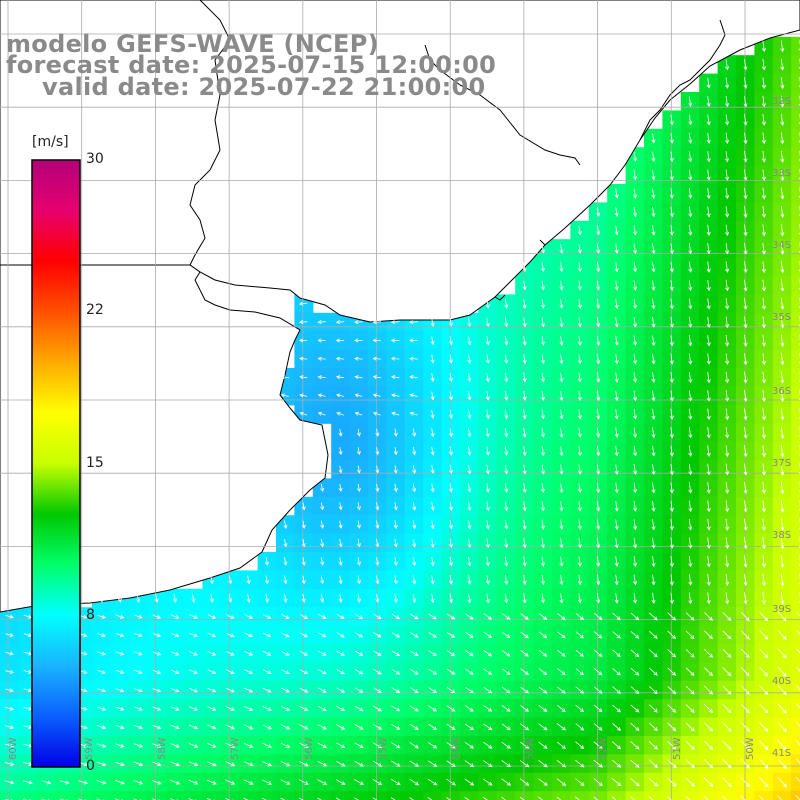  I want to click on lon-label: 56W, so click(309, 748).